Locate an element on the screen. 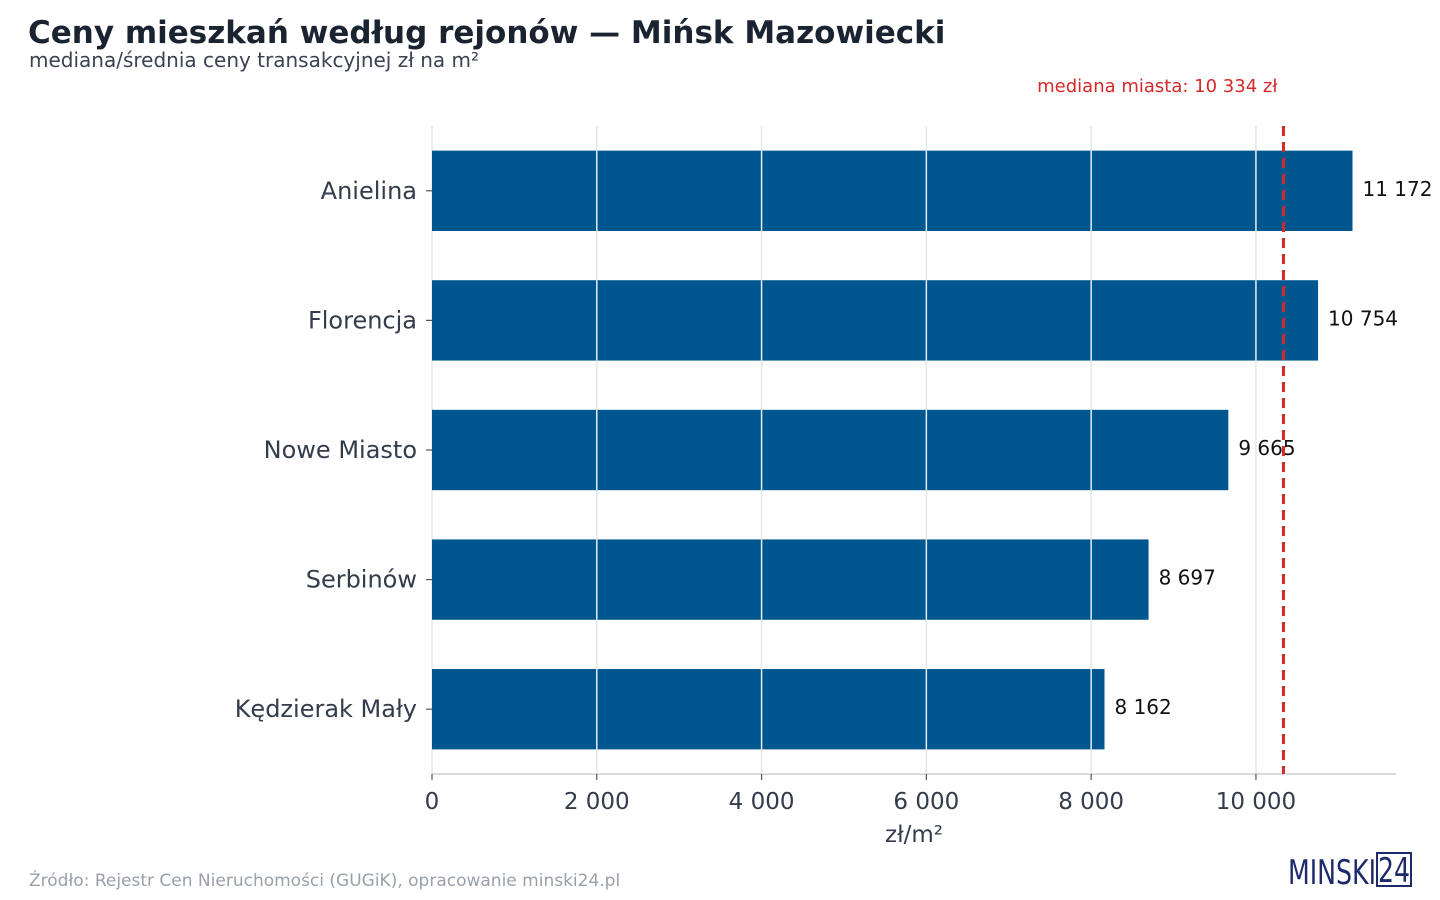 The height and width of the screenshot is (900, 1440). x-tick-label-3: 6 000 is located at coordinates (926, 802).